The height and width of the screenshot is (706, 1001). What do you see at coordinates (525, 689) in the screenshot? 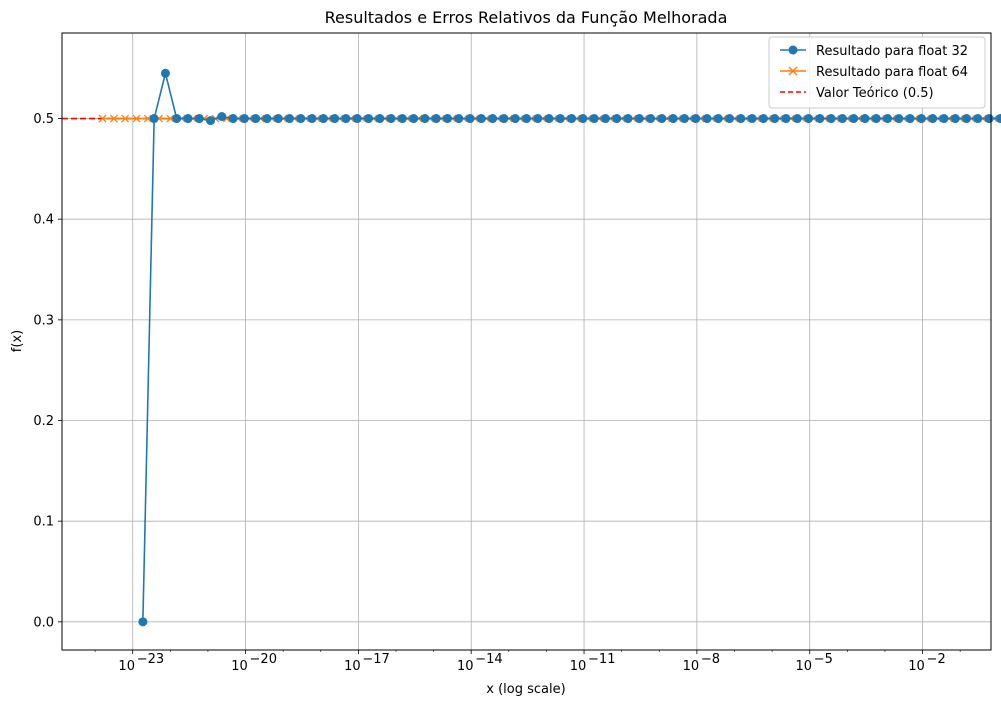
I see `x-axis-label: x (log scale)` at bounding box center [525, 689].